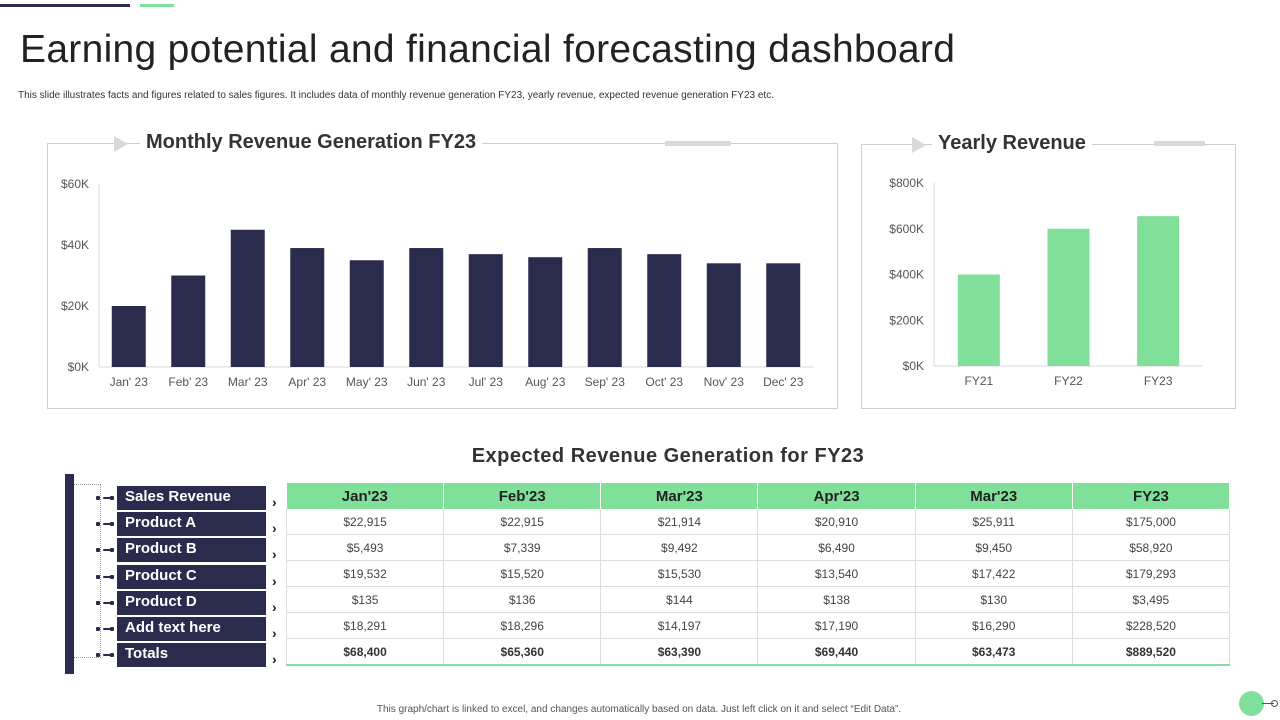  I want to click on table-cell: $5,493, so click(365, 547).